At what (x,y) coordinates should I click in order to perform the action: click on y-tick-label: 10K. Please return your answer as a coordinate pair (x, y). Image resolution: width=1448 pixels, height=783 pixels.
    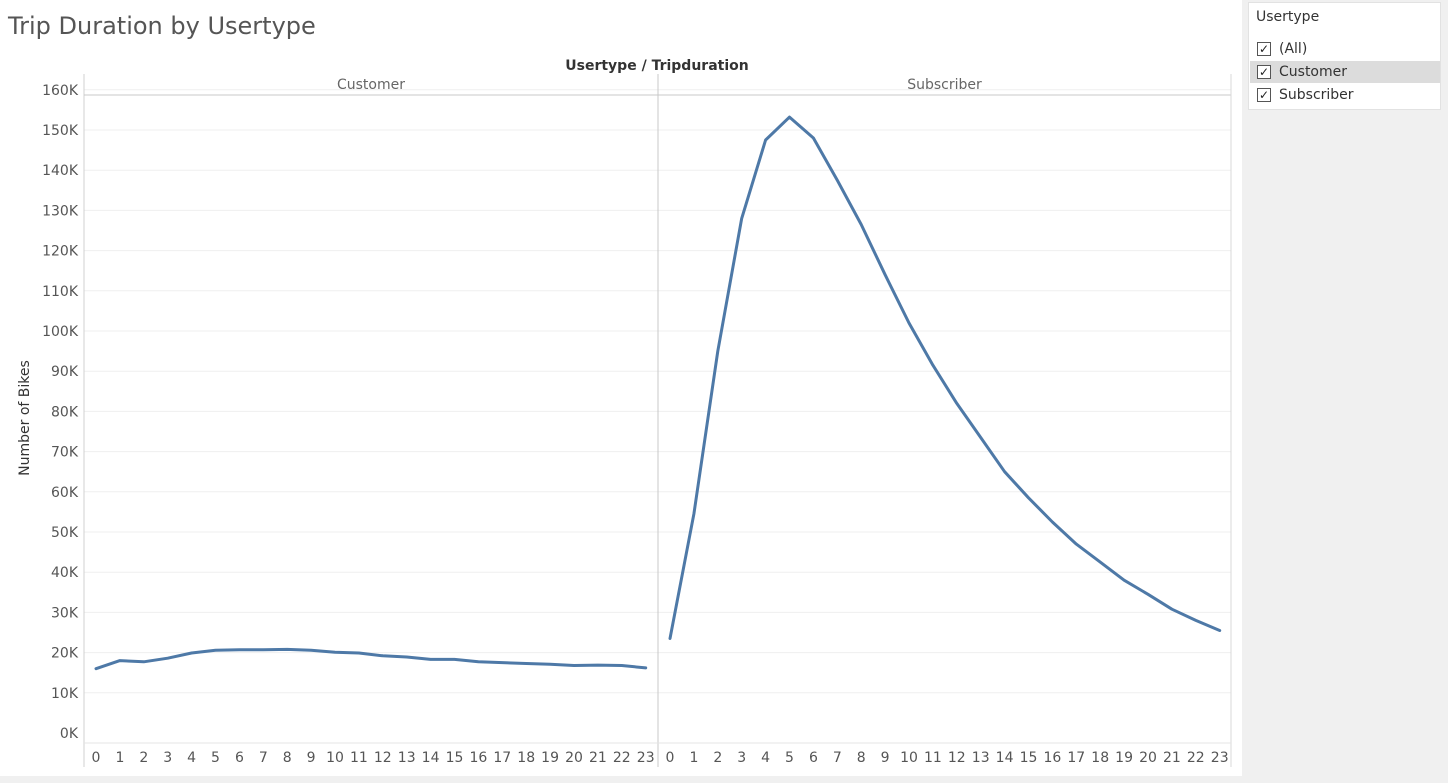
    Looking at the image, I should click on (65, 694).